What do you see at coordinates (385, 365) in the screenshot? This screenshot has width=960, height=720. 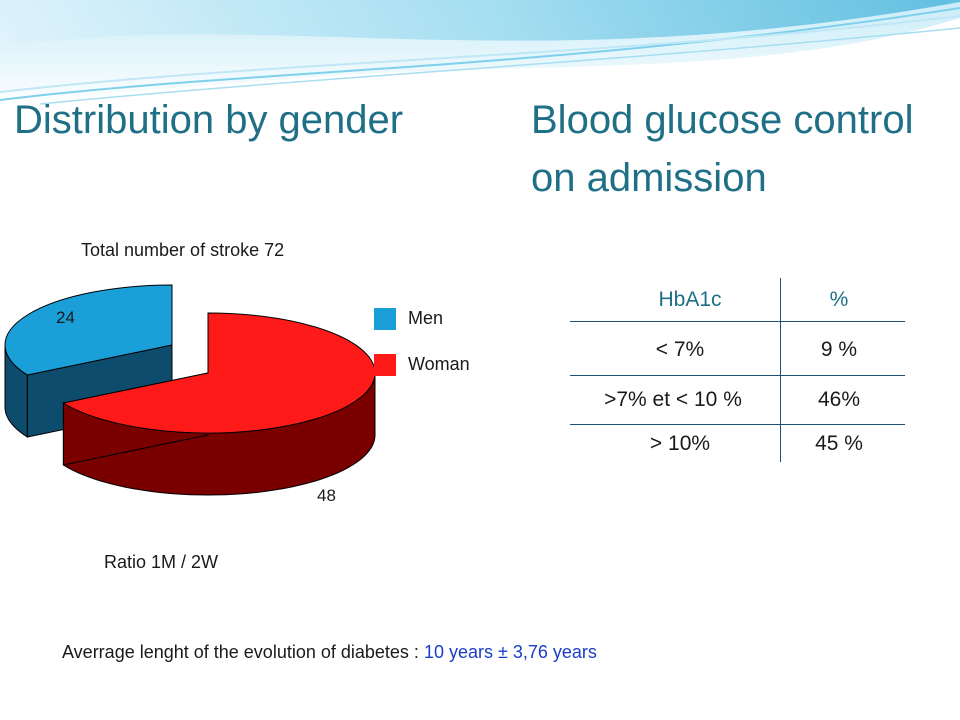 I see `legend-swatch-woman` at bounding box center [385, 365].